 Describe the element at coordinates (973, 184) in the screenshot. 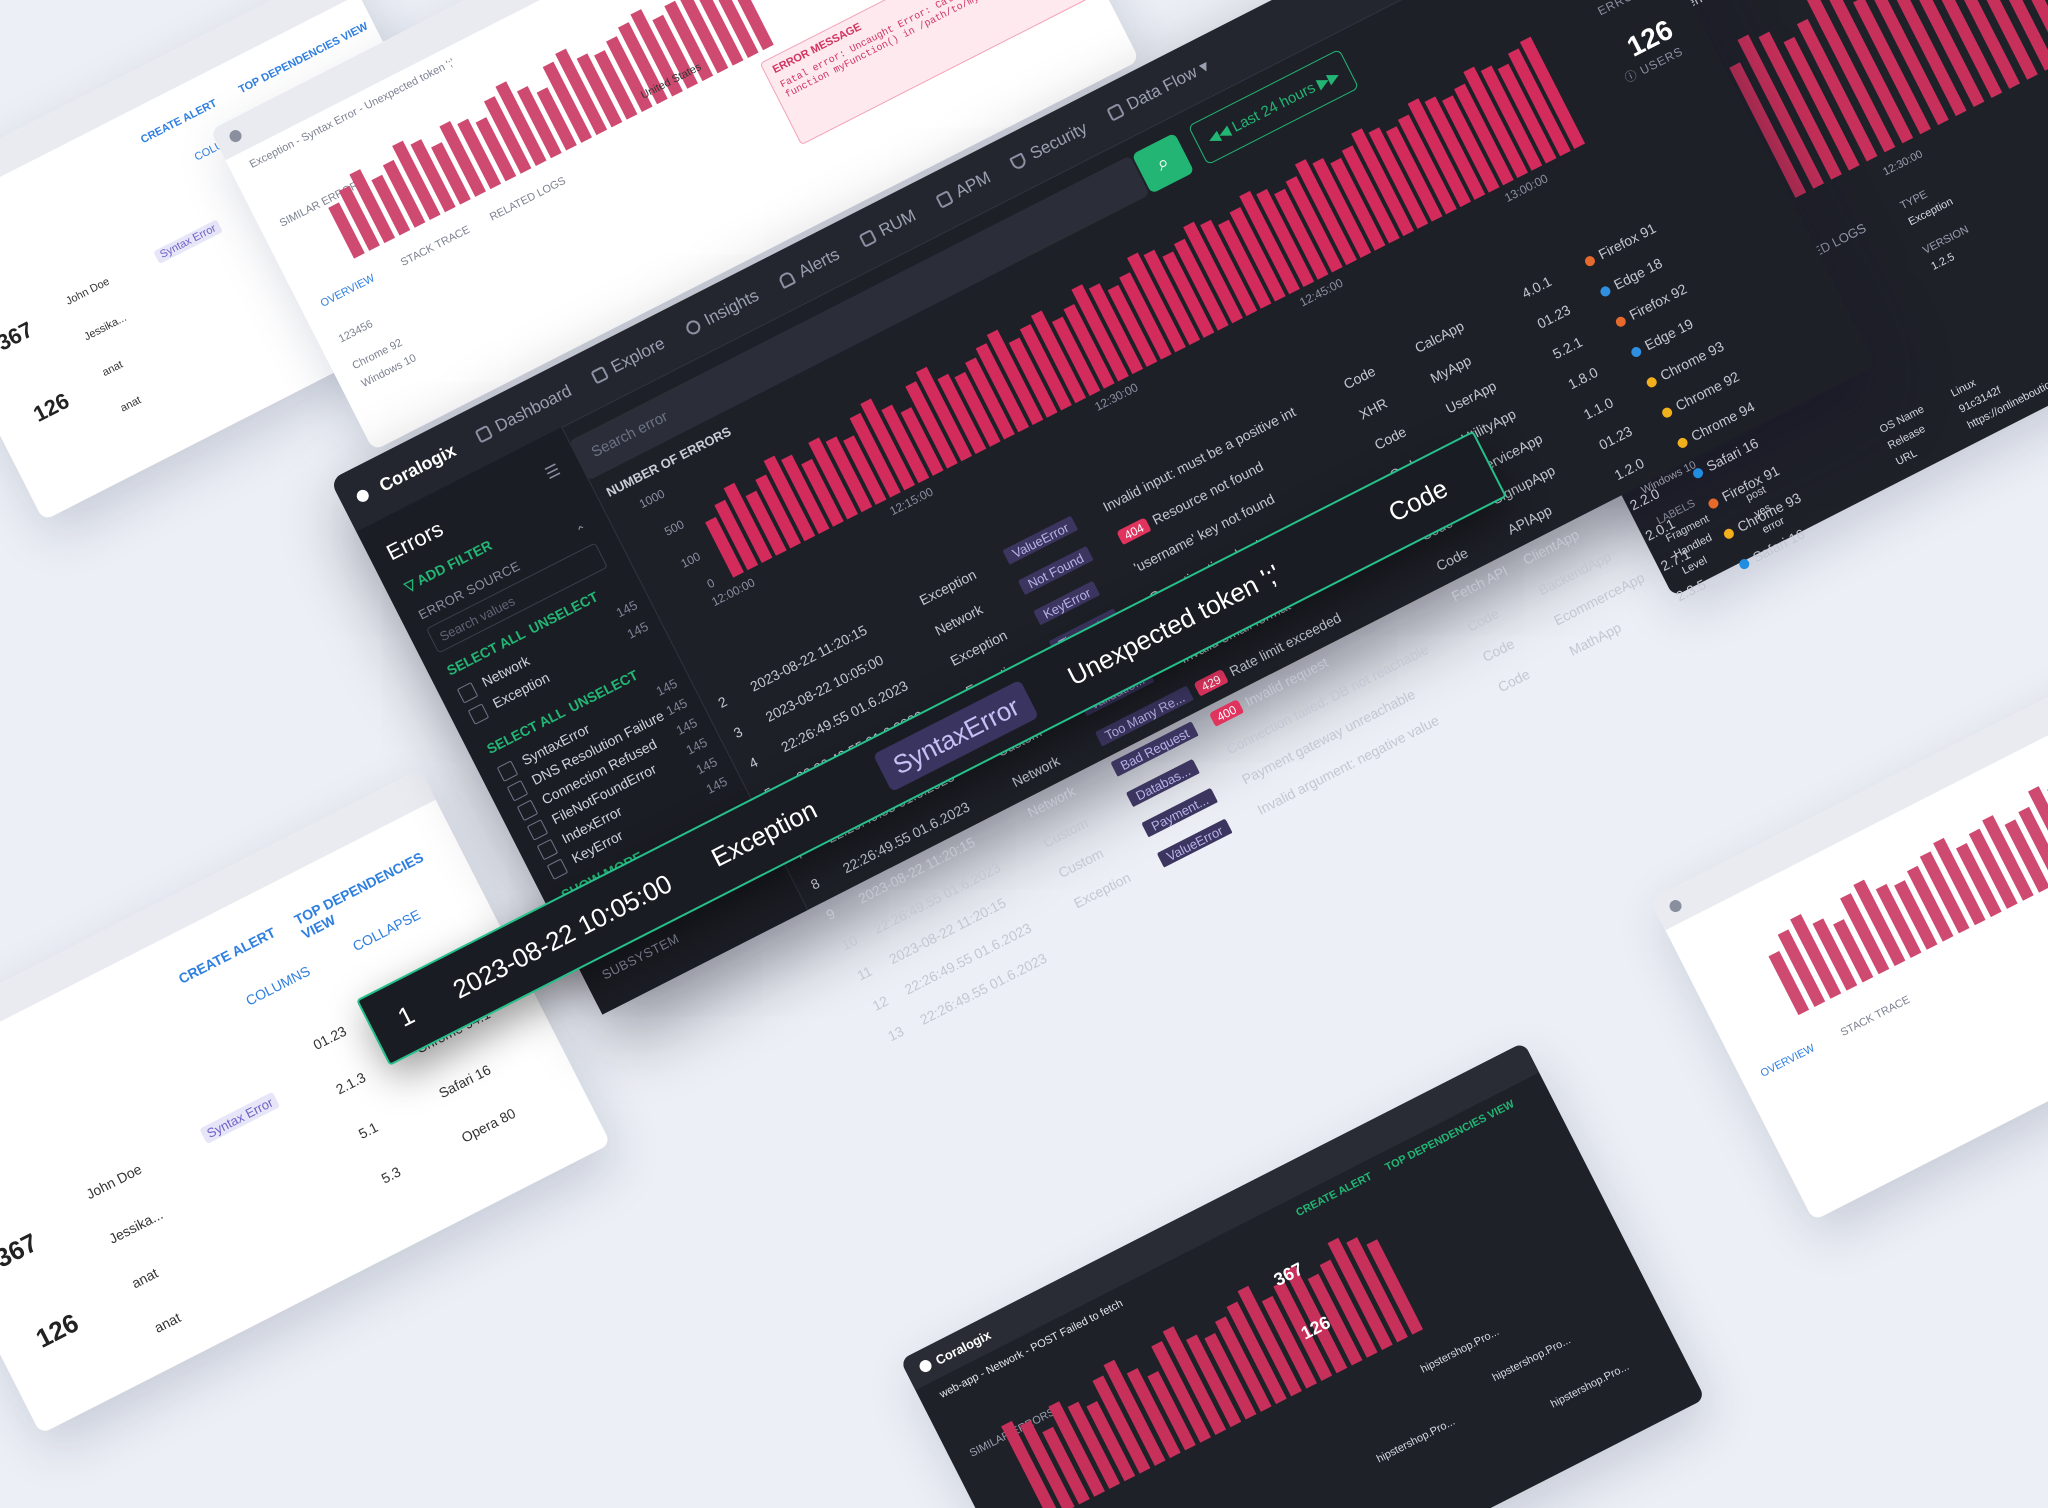

I see `nav-apm-label: APM` at that location.